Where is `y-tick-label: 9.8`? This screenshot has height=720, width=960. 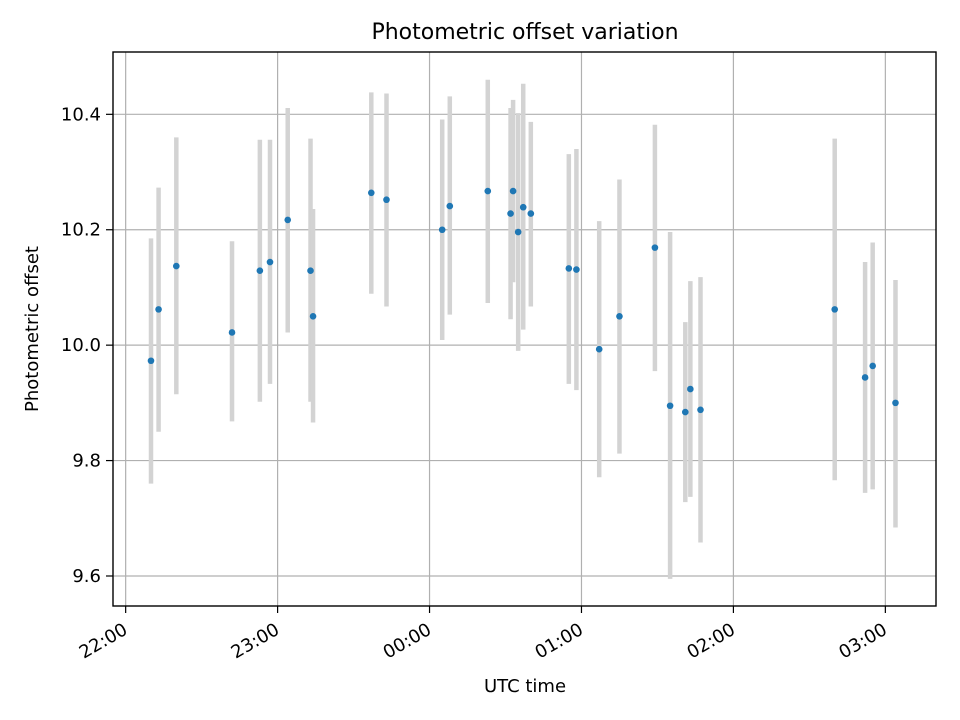 y-tick-label: 9.8 is located at coordinates (86, 461).